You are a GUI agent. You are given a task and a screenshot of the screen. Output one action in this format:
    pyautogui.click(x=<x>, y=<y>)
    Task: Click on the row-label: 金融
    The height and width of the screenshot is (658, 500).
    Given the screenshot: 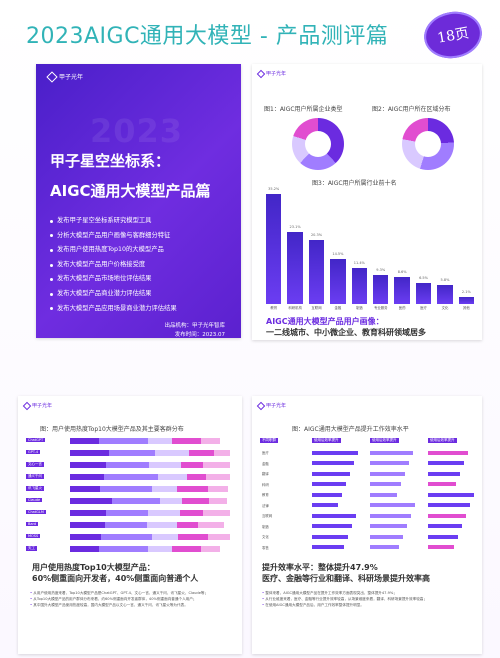 What is the action you would take?
    pyautogui.click(x=265, y=463)
    